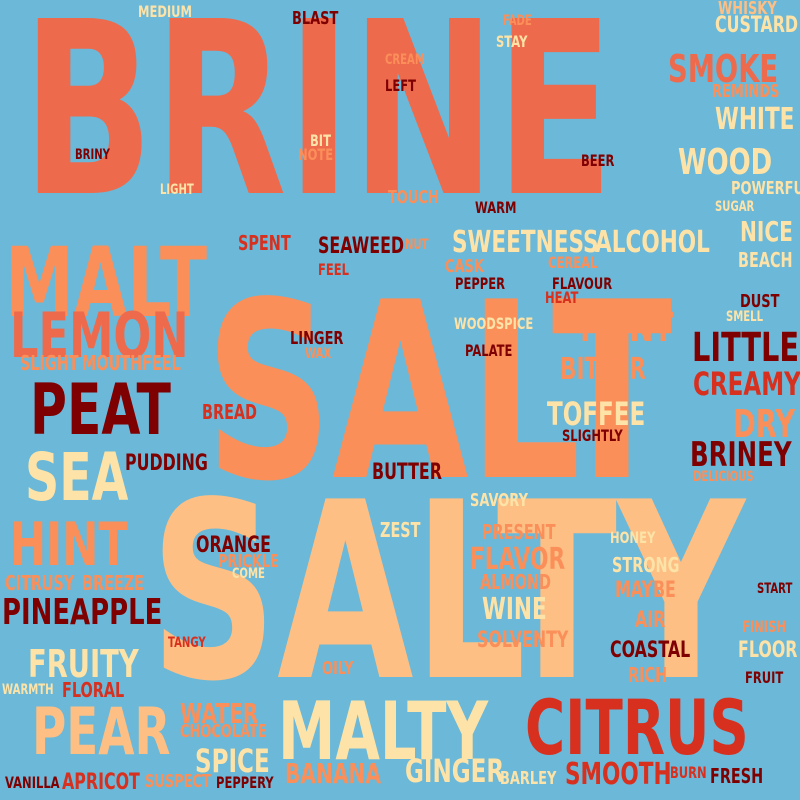  Describe the element at coordinates (737, 776) in the screenshot. I see `word: FRESH` at that location.